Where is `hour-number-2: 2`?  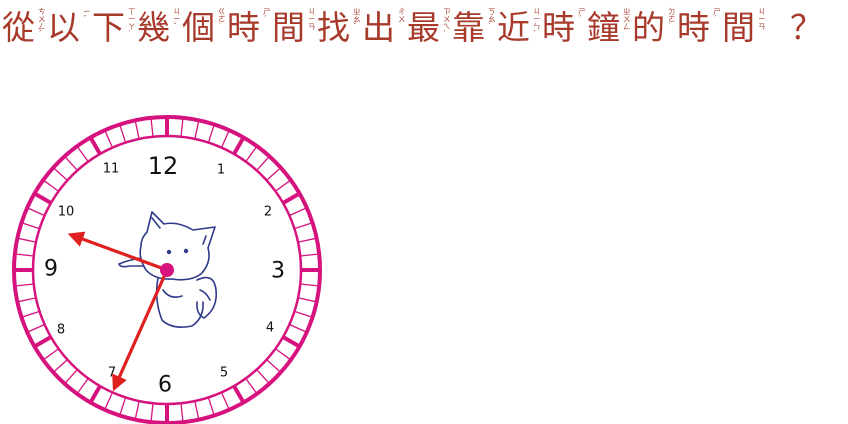
hour-number-2: 2 is located at coordinates (268, 212).